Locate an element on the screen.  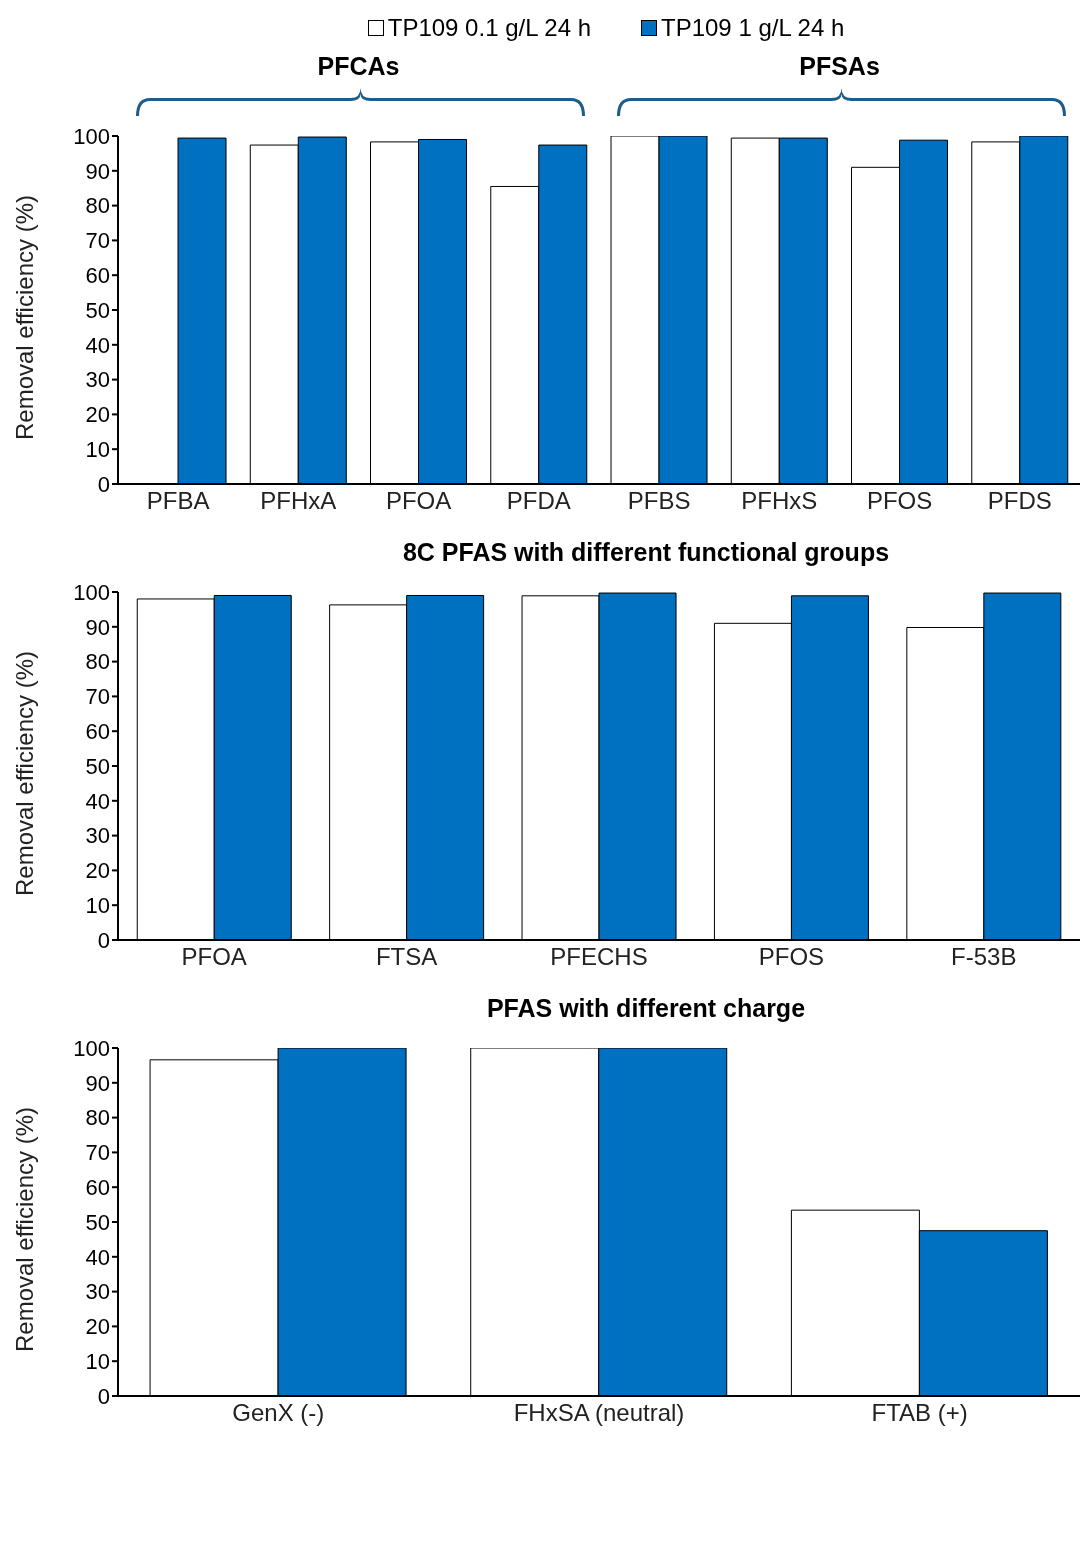
x-tick-label: PFBA is located at coordinates (178, 501).